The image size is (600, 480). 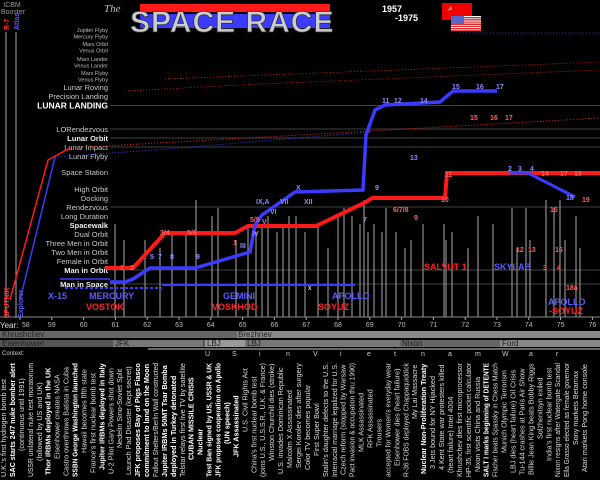 I want to click on context-event: Castro overthrows Batista in Cuba, so click(x=66, y=421).